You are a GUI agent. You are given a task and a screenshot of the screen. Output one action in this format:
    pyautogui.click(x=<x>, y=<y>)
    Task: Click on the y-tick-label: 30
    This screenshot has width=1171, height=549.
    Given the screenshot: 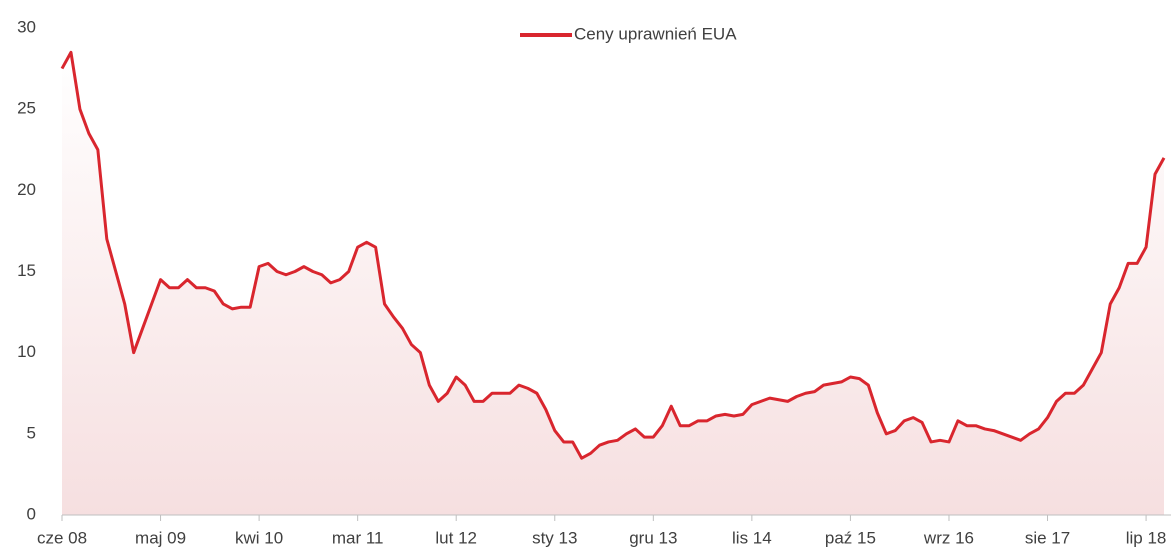 What is the action you would take?
    pyautogui.click(x=26, y=26)
    